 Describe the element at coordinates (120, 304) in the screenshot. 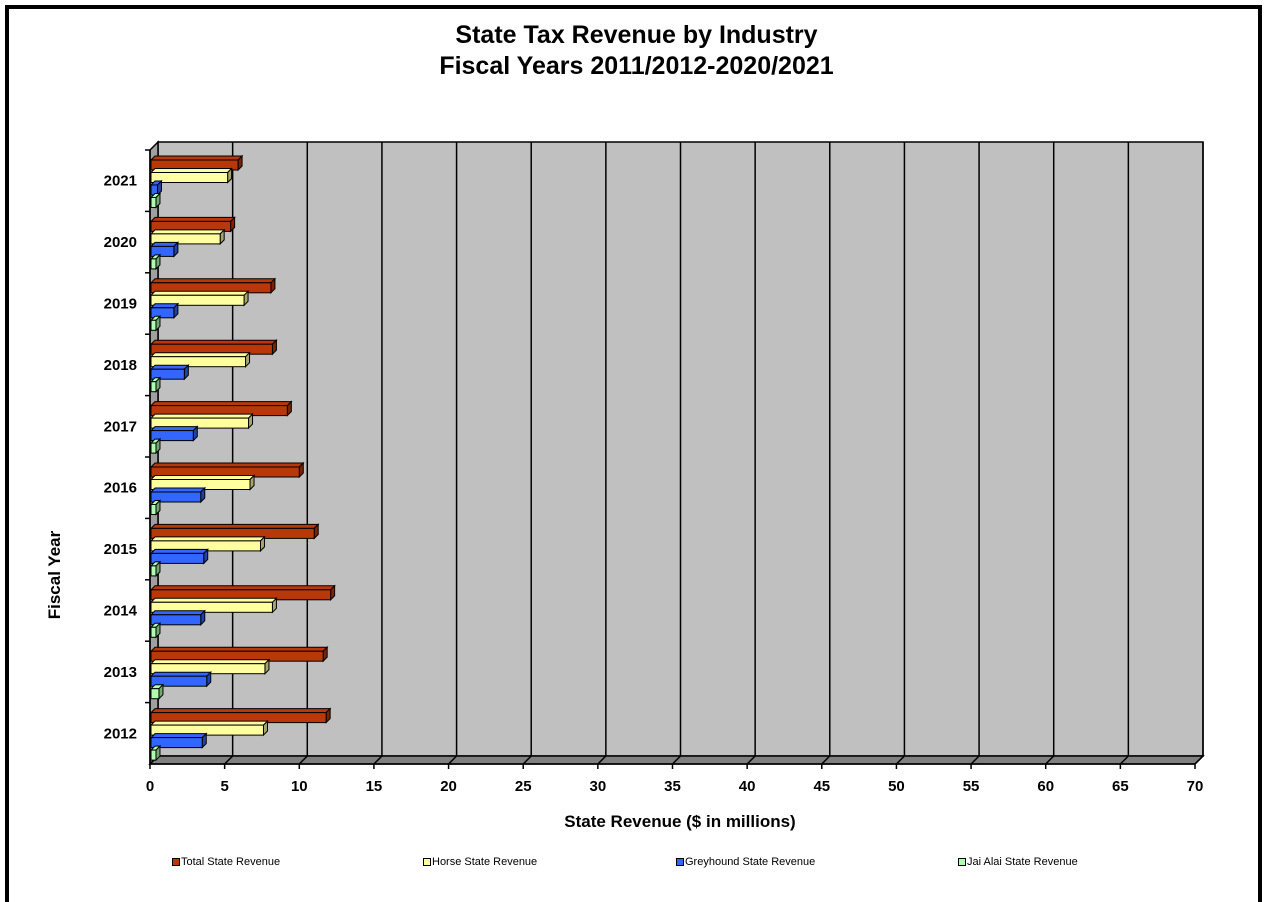

I see `y-tick-label: 2019` at that location.